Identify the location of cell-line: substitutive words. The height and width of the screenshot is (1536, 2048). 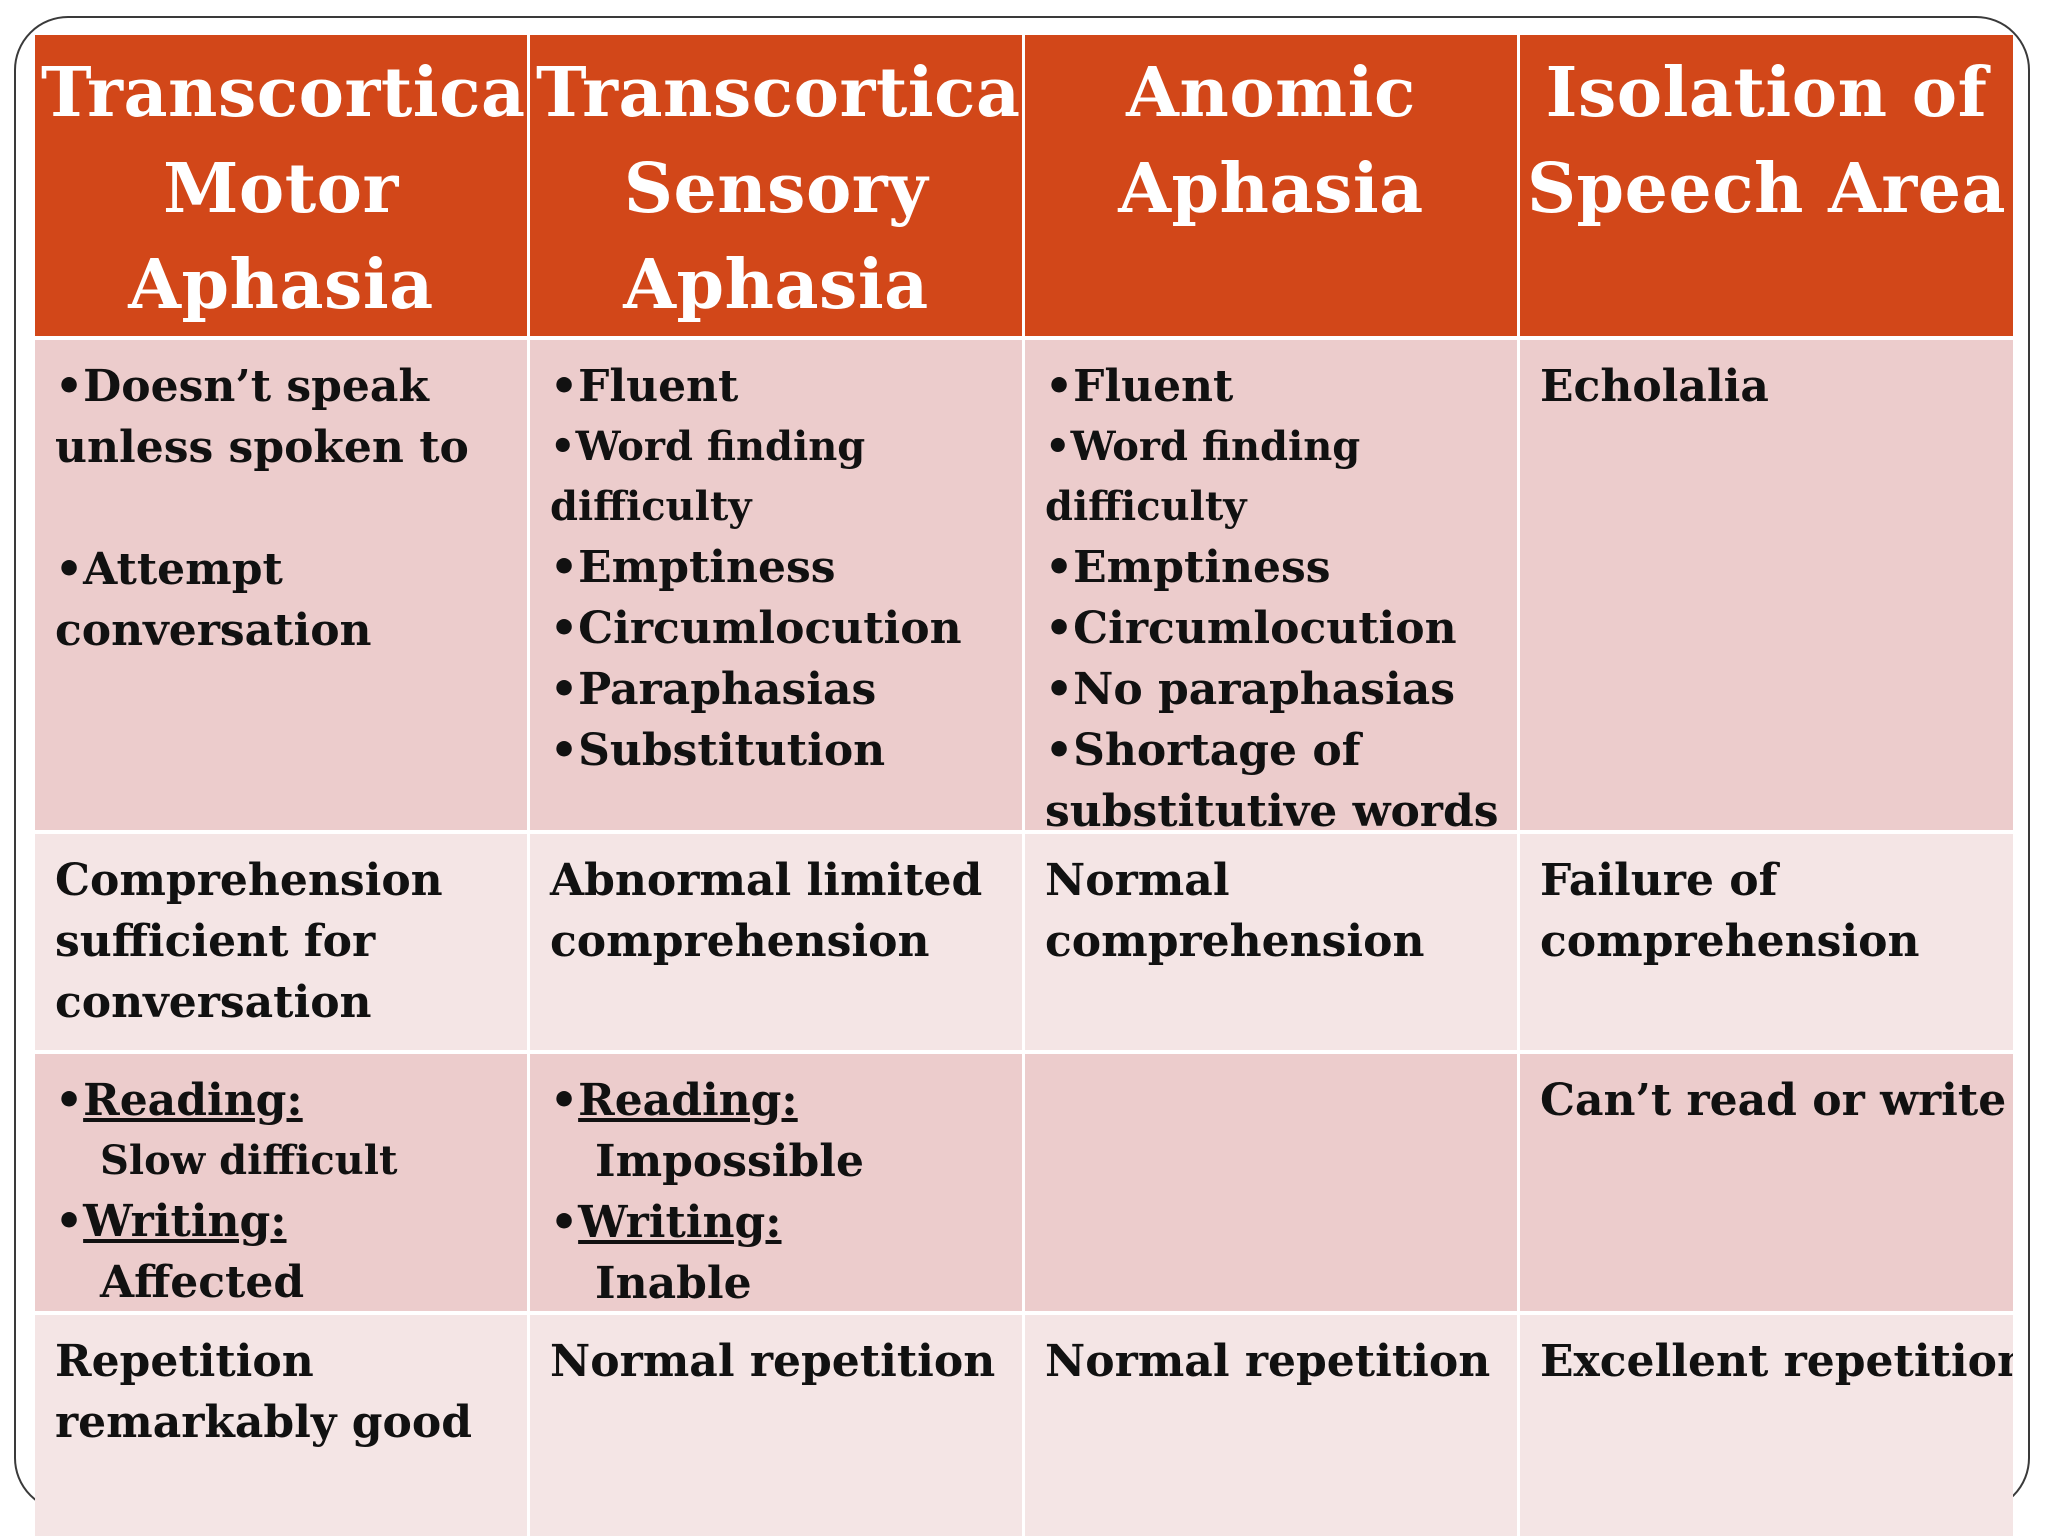
(1272, 810).